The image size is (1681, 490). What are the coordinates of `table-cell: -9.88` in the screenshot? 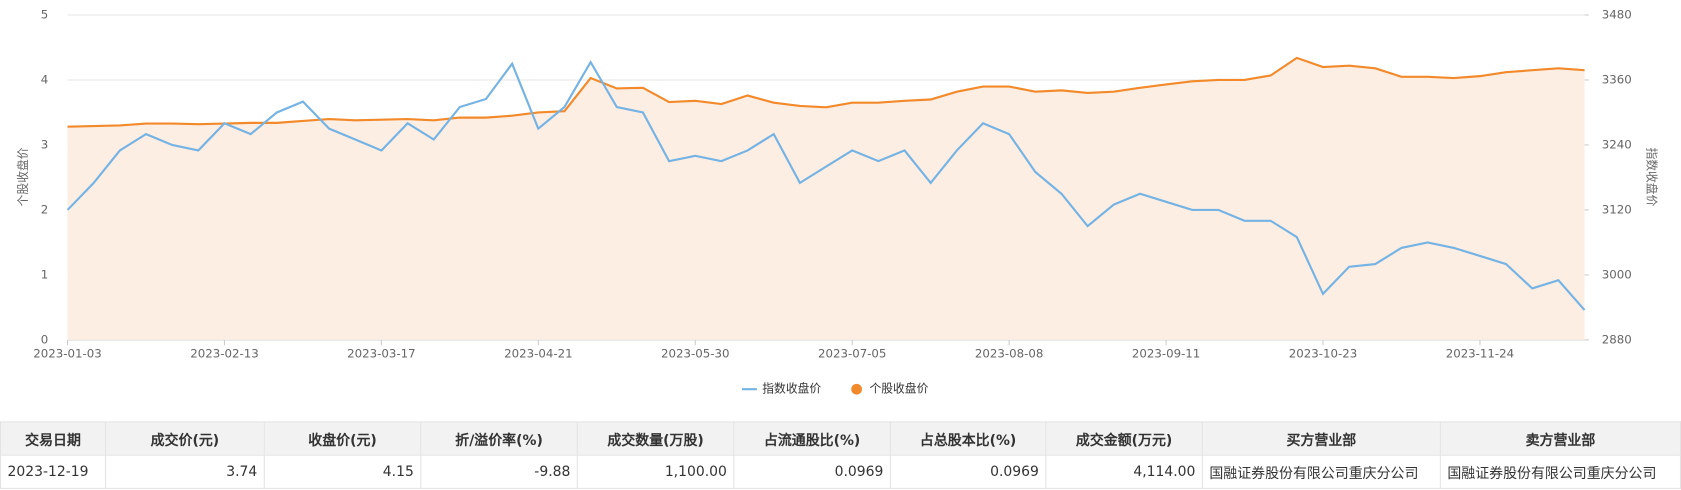 It's located at (499, 471).